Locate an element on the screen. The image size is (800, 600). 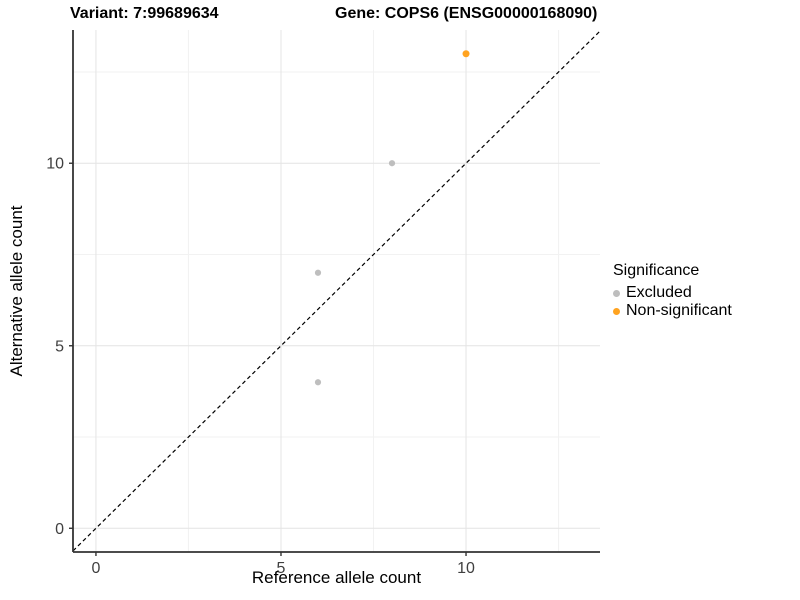
x-tick-label: 0 is located at coordinates (95, 568).